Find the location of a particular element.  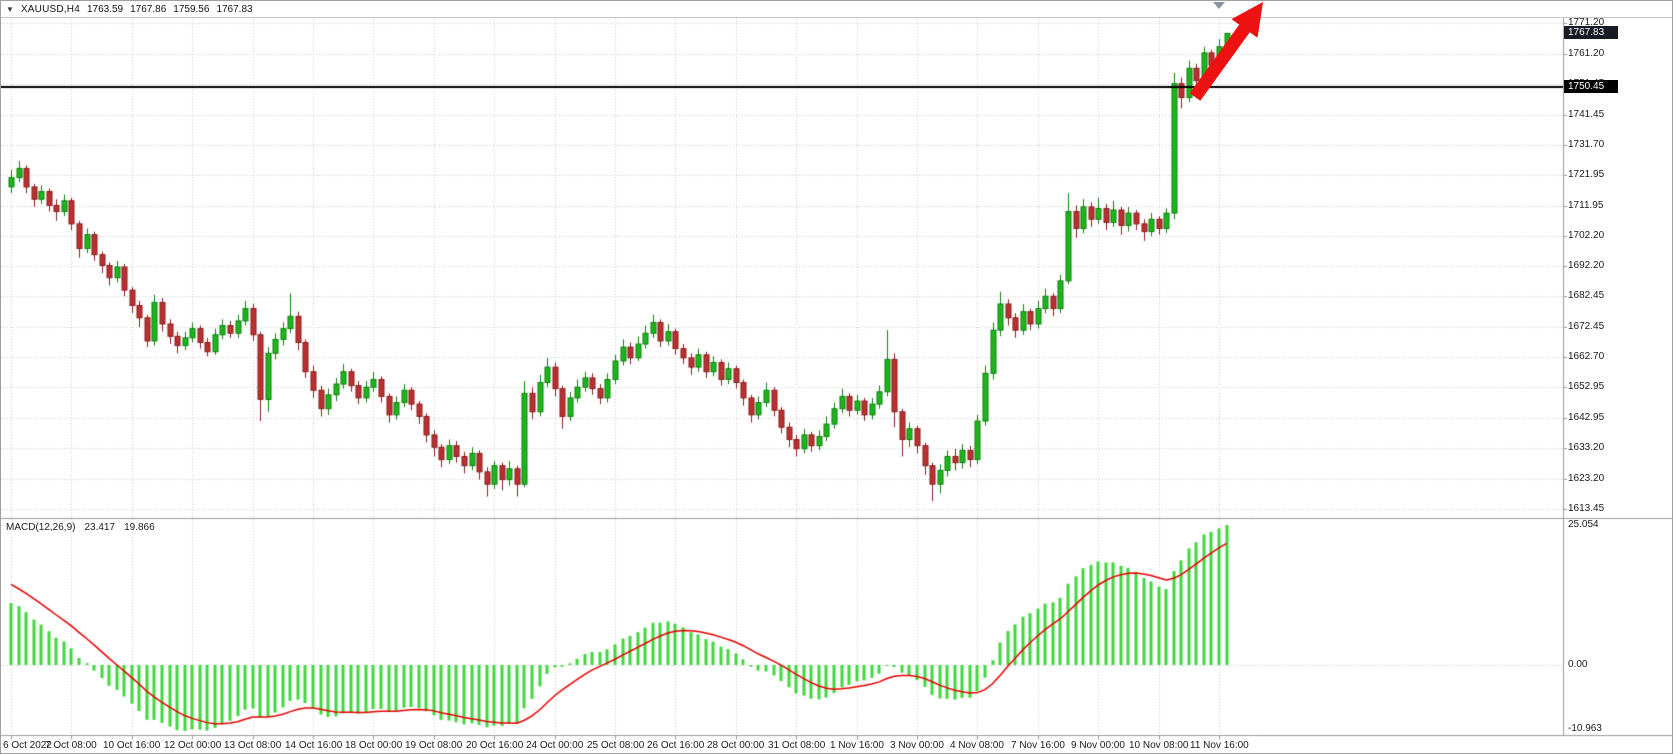

price-axis-label: 1682.45 is located at coordinates (1586, 295).